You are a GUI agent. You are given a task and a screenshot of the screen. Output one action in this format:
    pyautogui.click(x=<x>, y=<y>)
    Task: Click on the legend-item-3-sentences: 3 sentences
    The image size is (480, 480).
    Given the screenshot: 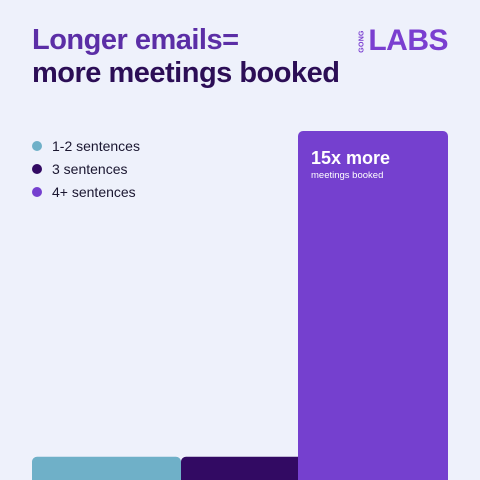 What is the action you would take?
    pyautogui.click(x=86, y=168)
    